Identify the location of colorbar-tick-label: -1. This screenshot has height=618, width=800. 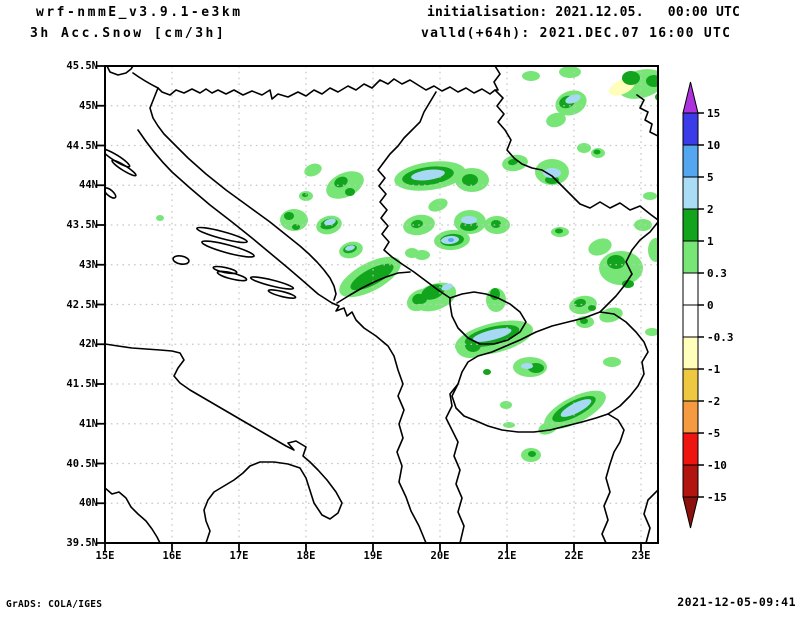
(714, 369).